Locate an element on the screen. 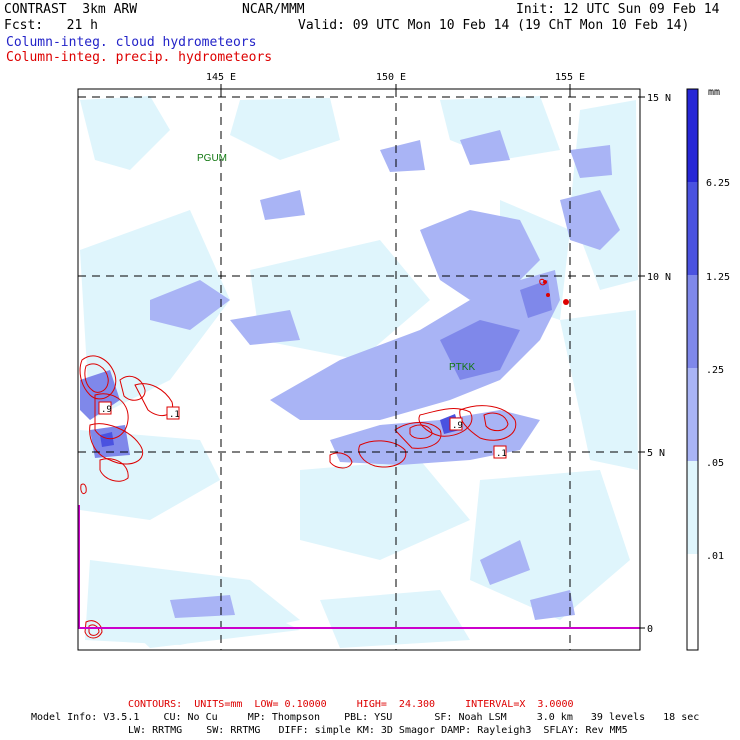 The width and height of the screenshot is (740, 740). lon-label-155: 155 E is located at coordinates (570, 77).